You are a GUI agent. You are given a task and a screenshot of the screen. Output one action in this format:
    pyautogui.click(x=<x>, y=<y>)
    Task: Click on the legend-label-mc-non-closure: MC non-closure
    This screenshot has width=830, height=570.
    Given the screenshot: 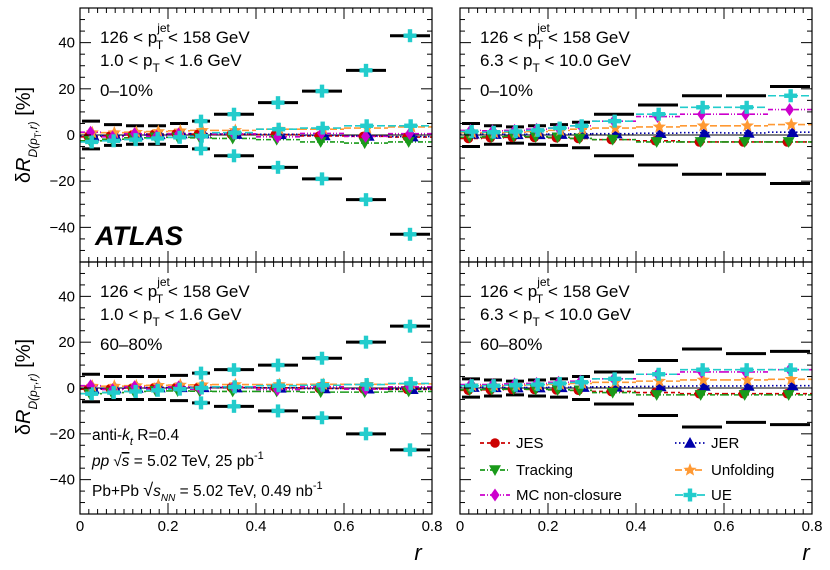 What is the action you would take?
    pyautogui.click(x=569, y=495)
    